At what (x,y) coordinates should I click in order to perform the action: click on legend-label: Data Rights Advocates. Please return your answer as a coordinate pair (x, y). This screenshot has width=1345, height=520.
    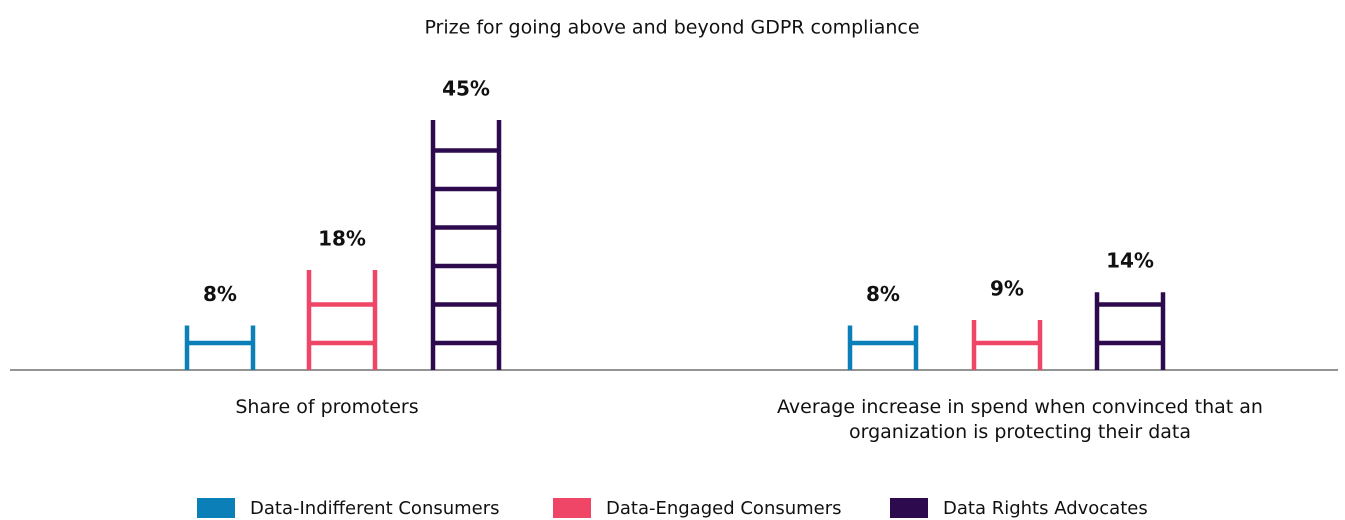
    Looking at the image, I should click on (1045, 508).